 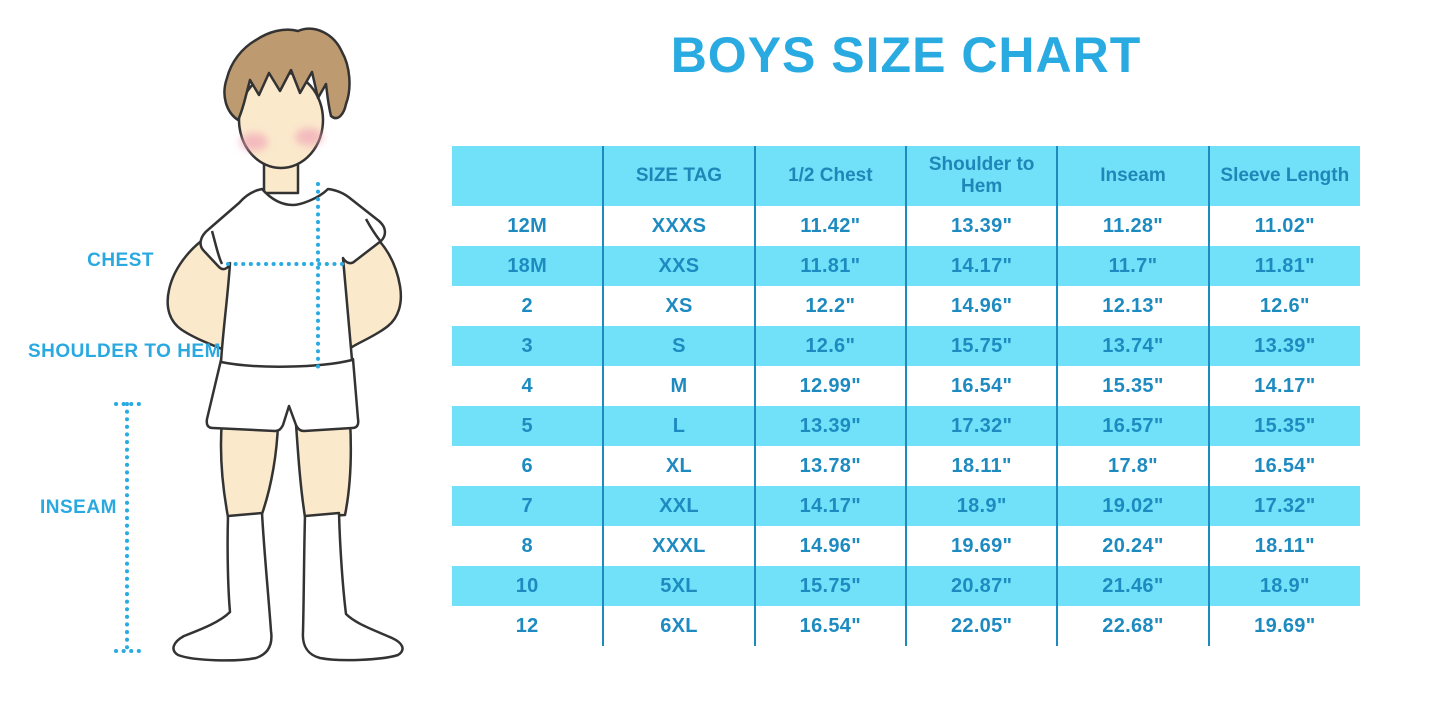 I want to click on inseam-cell: 20.24", so click(x=1132, y=546).